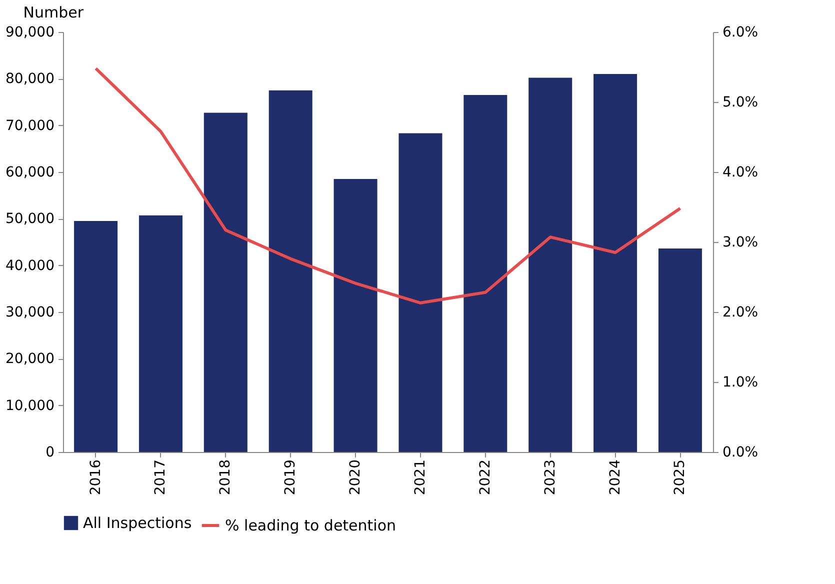 The image size is (835, 584). What do you see at coordinates (30, 172) in the screenshot?
I see `y-tick-label: 60,000` at bounding box center [30, 172].